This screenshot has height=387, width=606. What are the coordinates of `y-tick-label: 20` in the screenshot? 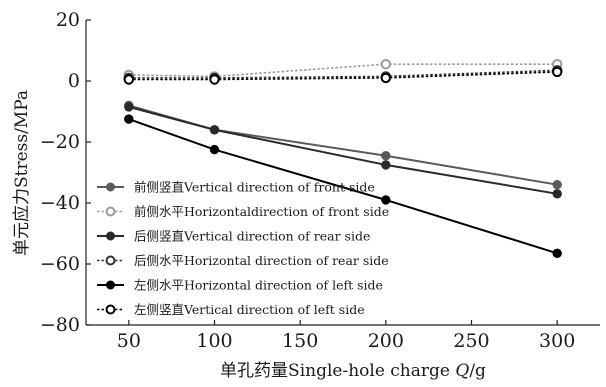 It's located at (68, 20).